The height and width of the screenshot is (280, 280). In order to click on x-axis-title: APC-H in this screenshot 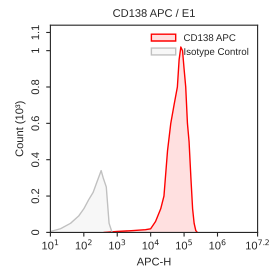, I will do `click(153, 262)`.